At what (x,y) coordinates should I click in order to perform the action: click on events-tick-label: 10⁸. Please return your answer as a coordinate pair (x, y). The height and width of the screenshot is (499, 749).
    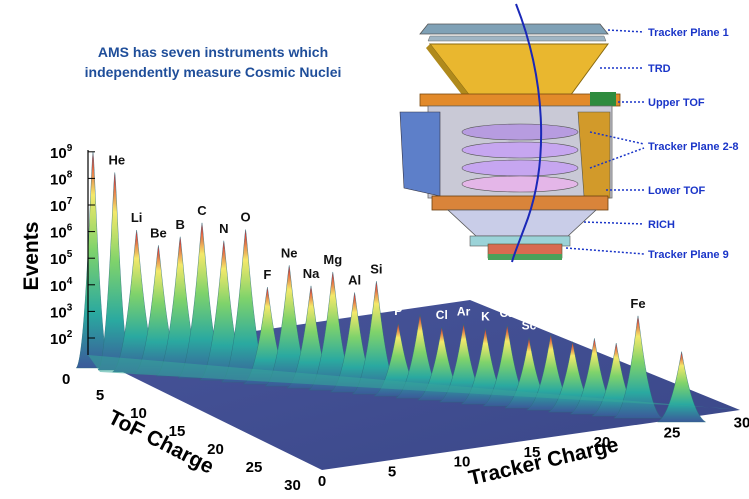
    Looking at the image, I should click on (61, 178).